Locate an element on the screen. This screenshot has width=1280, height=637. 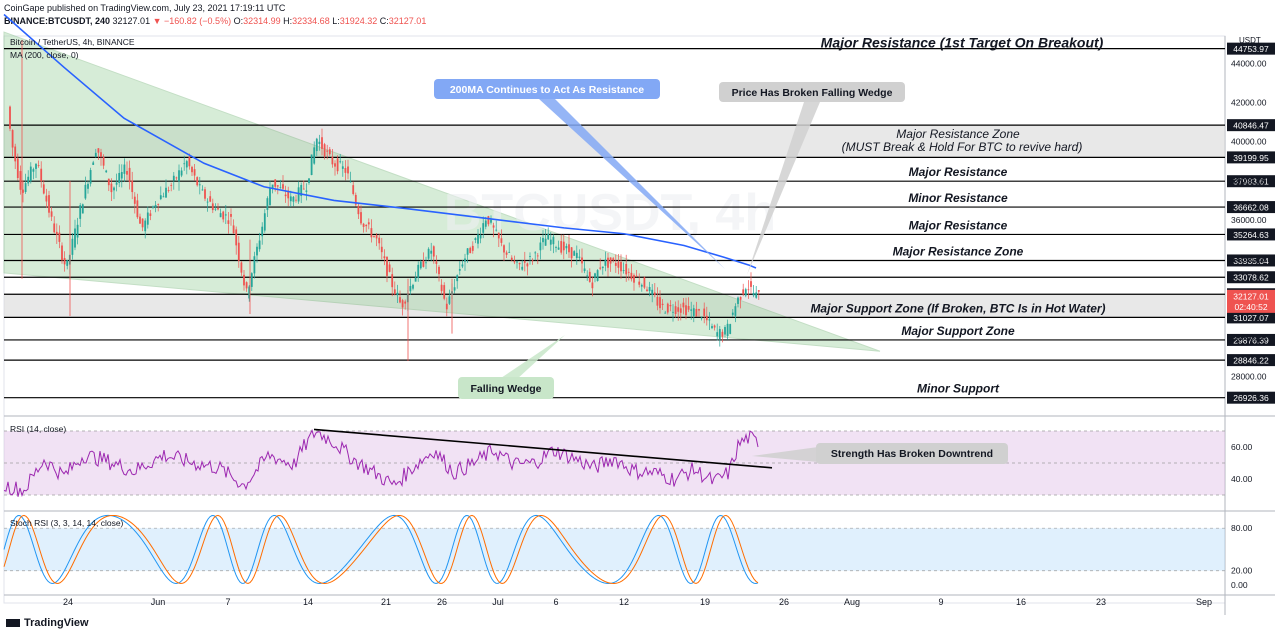
level-price-tag: 29876.39 is located at coordinates (1251, 339).